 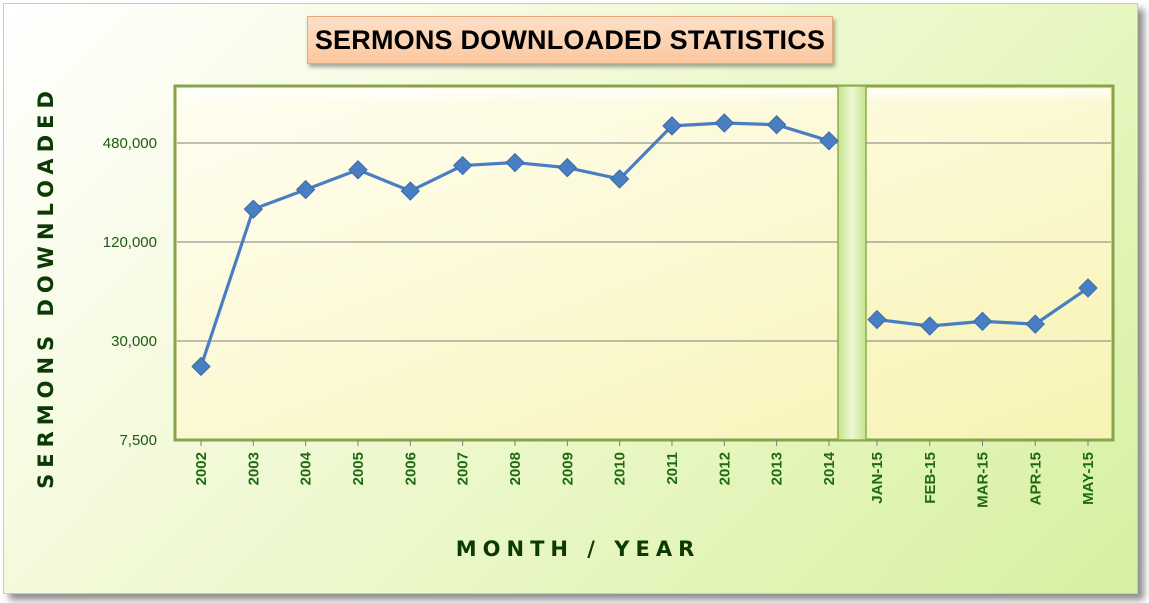 I want to click on y-tick-label: 120,000, so click(x=130, y=242).